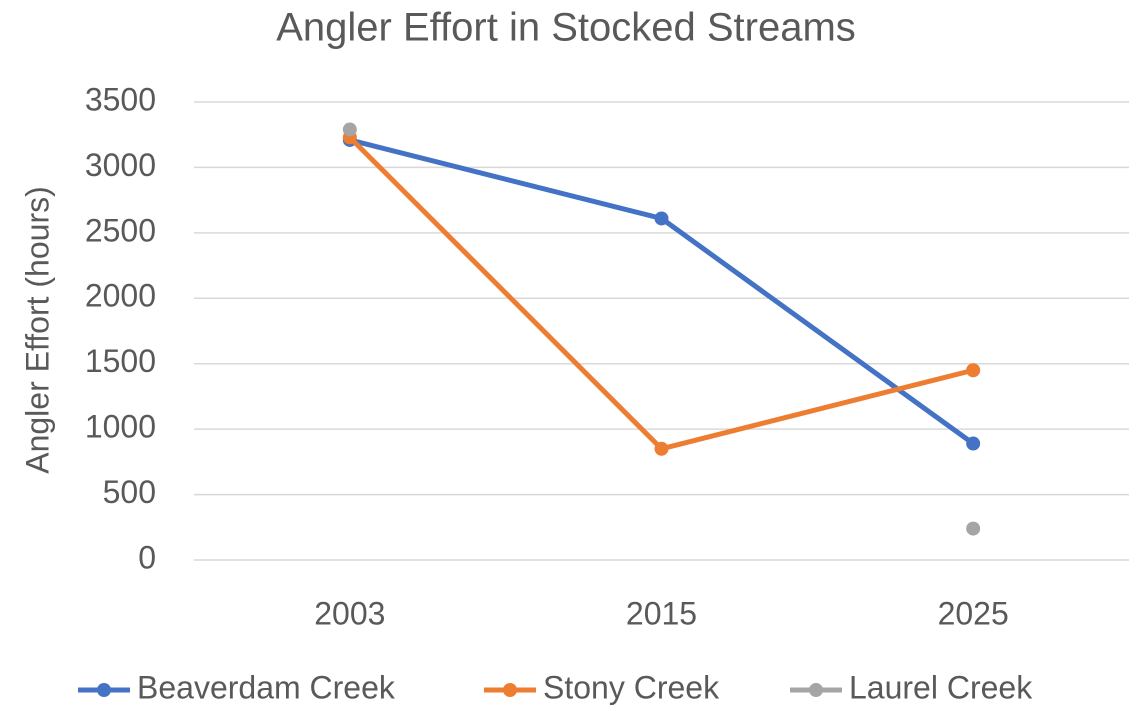 This screenshot has width=1137, height=711. I want to click on x-tick-label: 2025, so click(973, 613).